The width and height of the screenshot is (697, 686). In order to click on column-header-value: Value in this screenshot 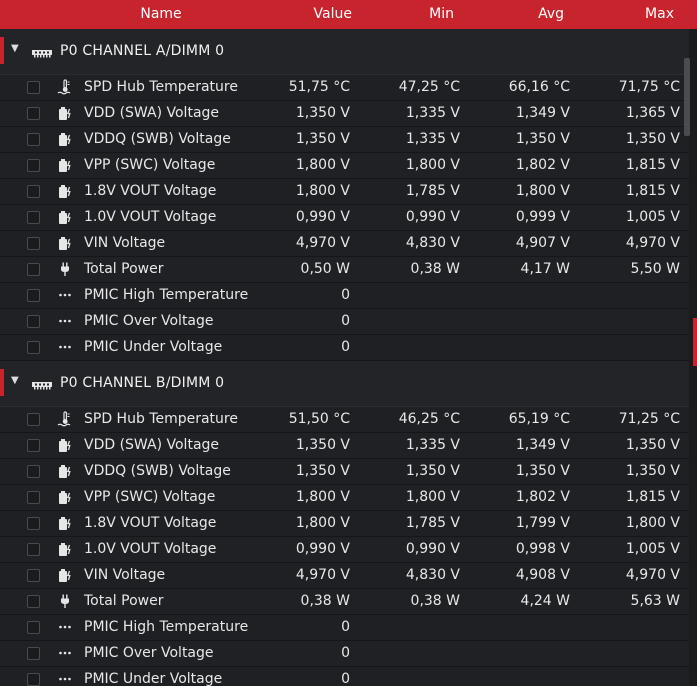, I will do `click(332, 14)`.